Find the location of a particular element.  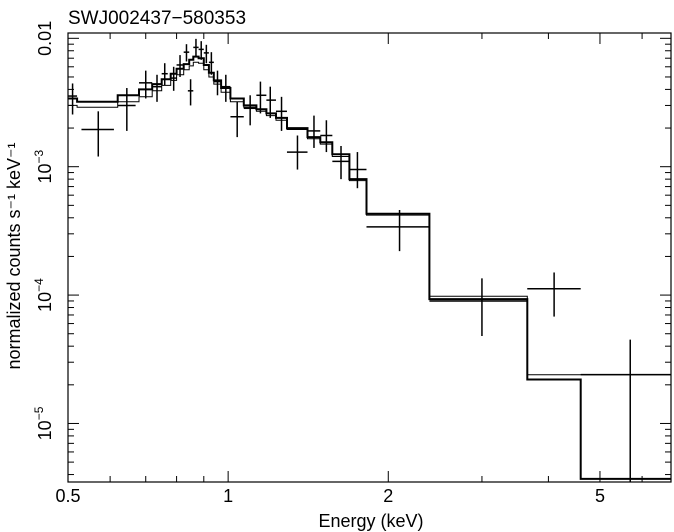

x-tick-label: 2 is located at coordinates (388, 496).